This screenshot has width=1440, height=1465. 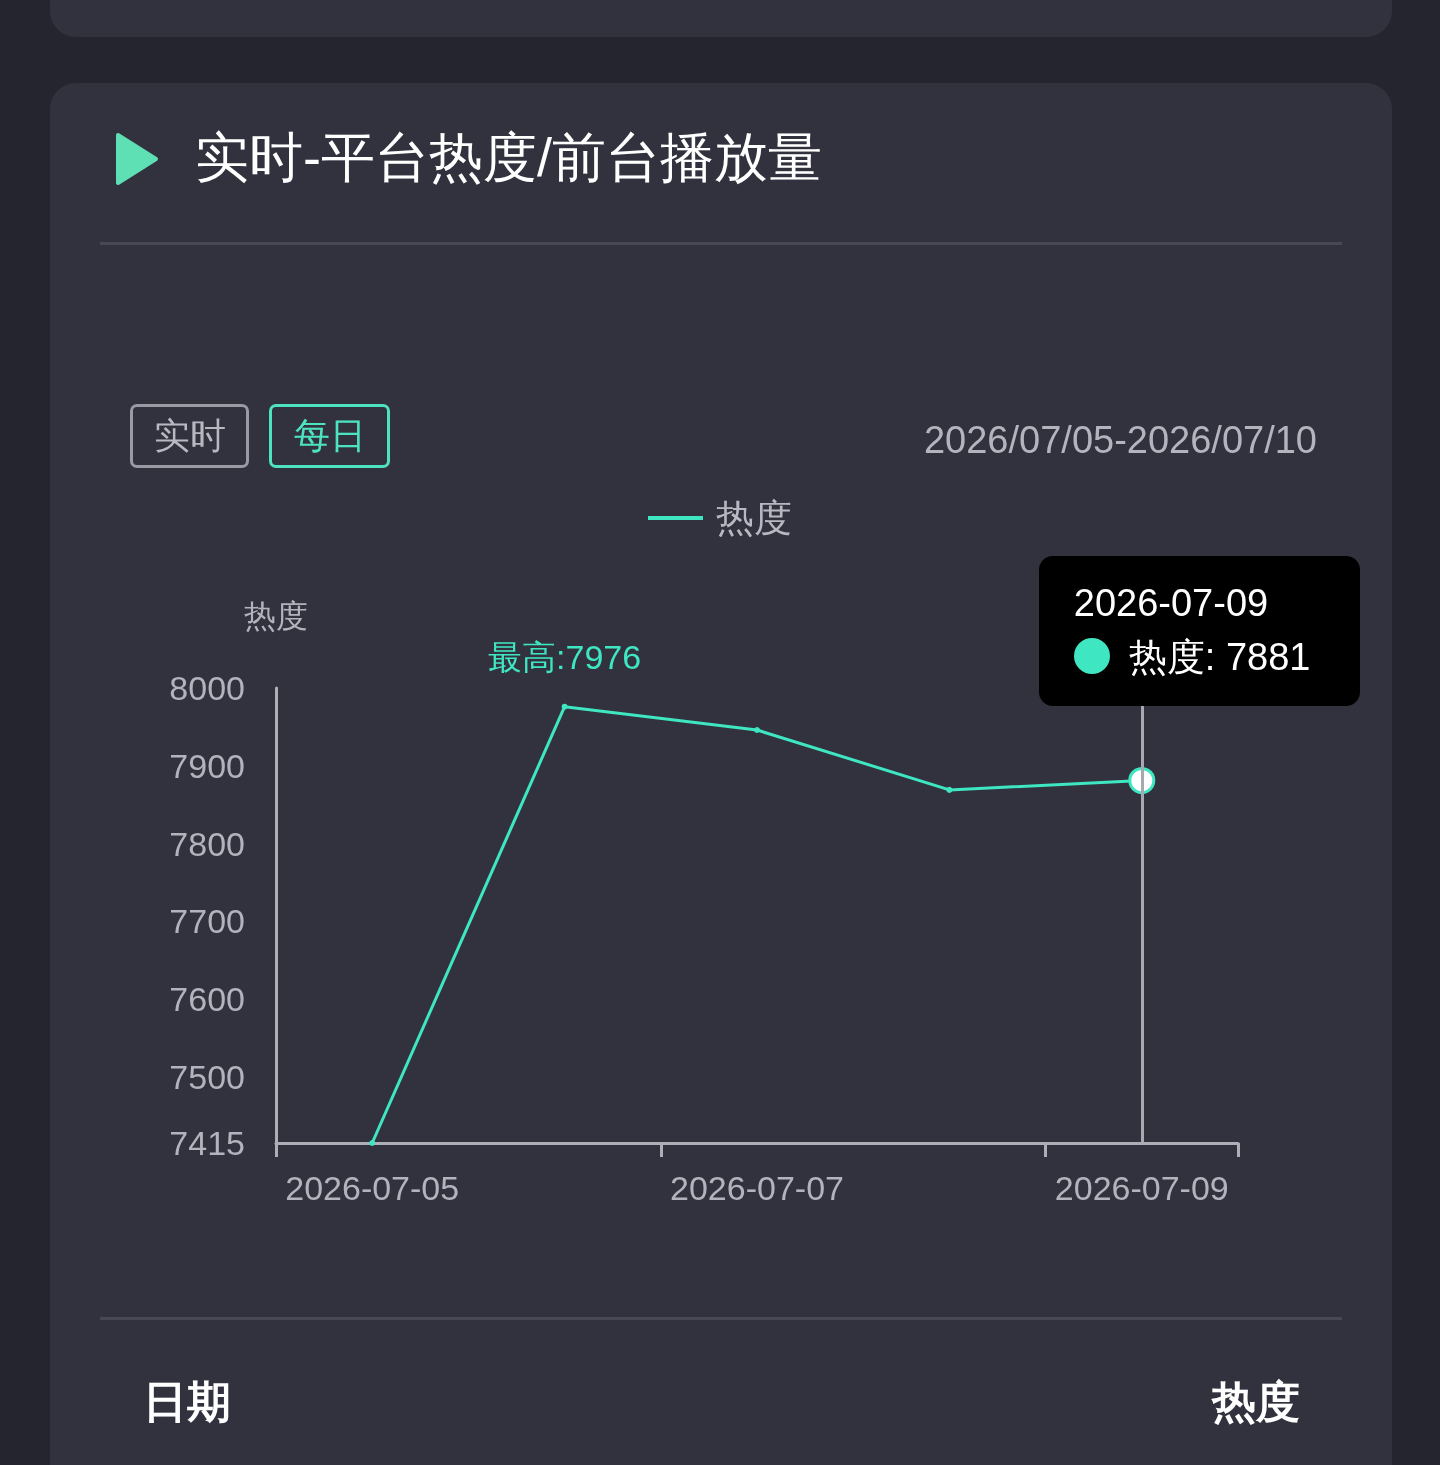 What do you see at coordinates (1141, 1188) in the screenshot?
I see `x-tick-label: 2026-07-09` at bounding box center [1141, 1188].